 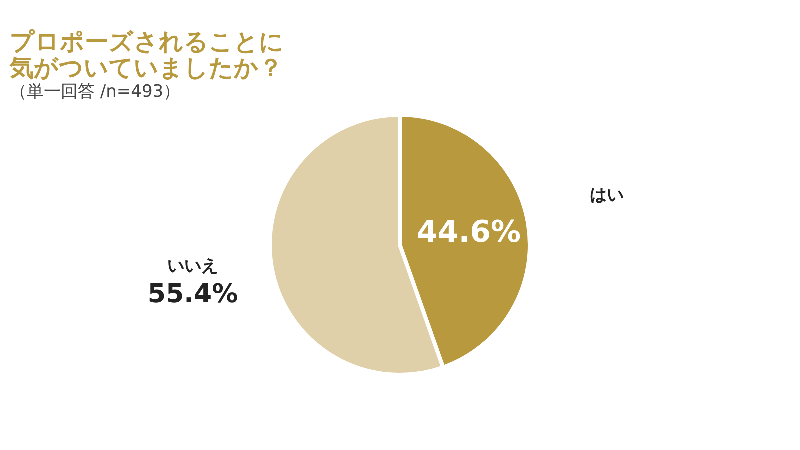 I want to click on slice-label: はい, so click(x=607, y=196).